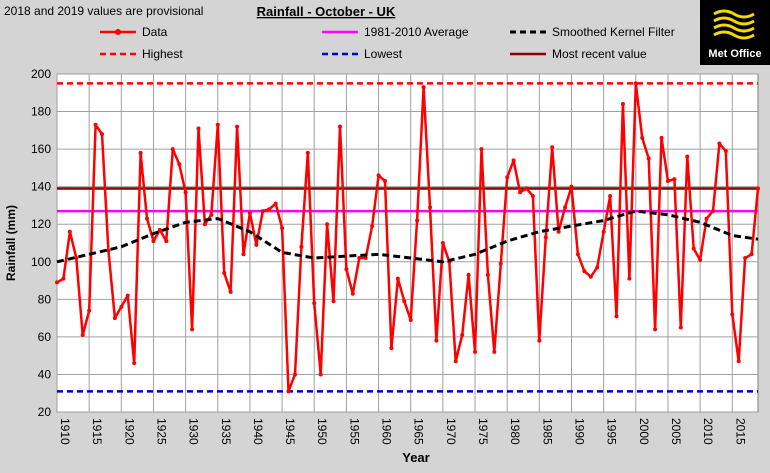 This screenshot has width=770, height=473. Describe the element at coordinates (41, 187) in the screenshot. I see `y-tick-label: 140` at that location.